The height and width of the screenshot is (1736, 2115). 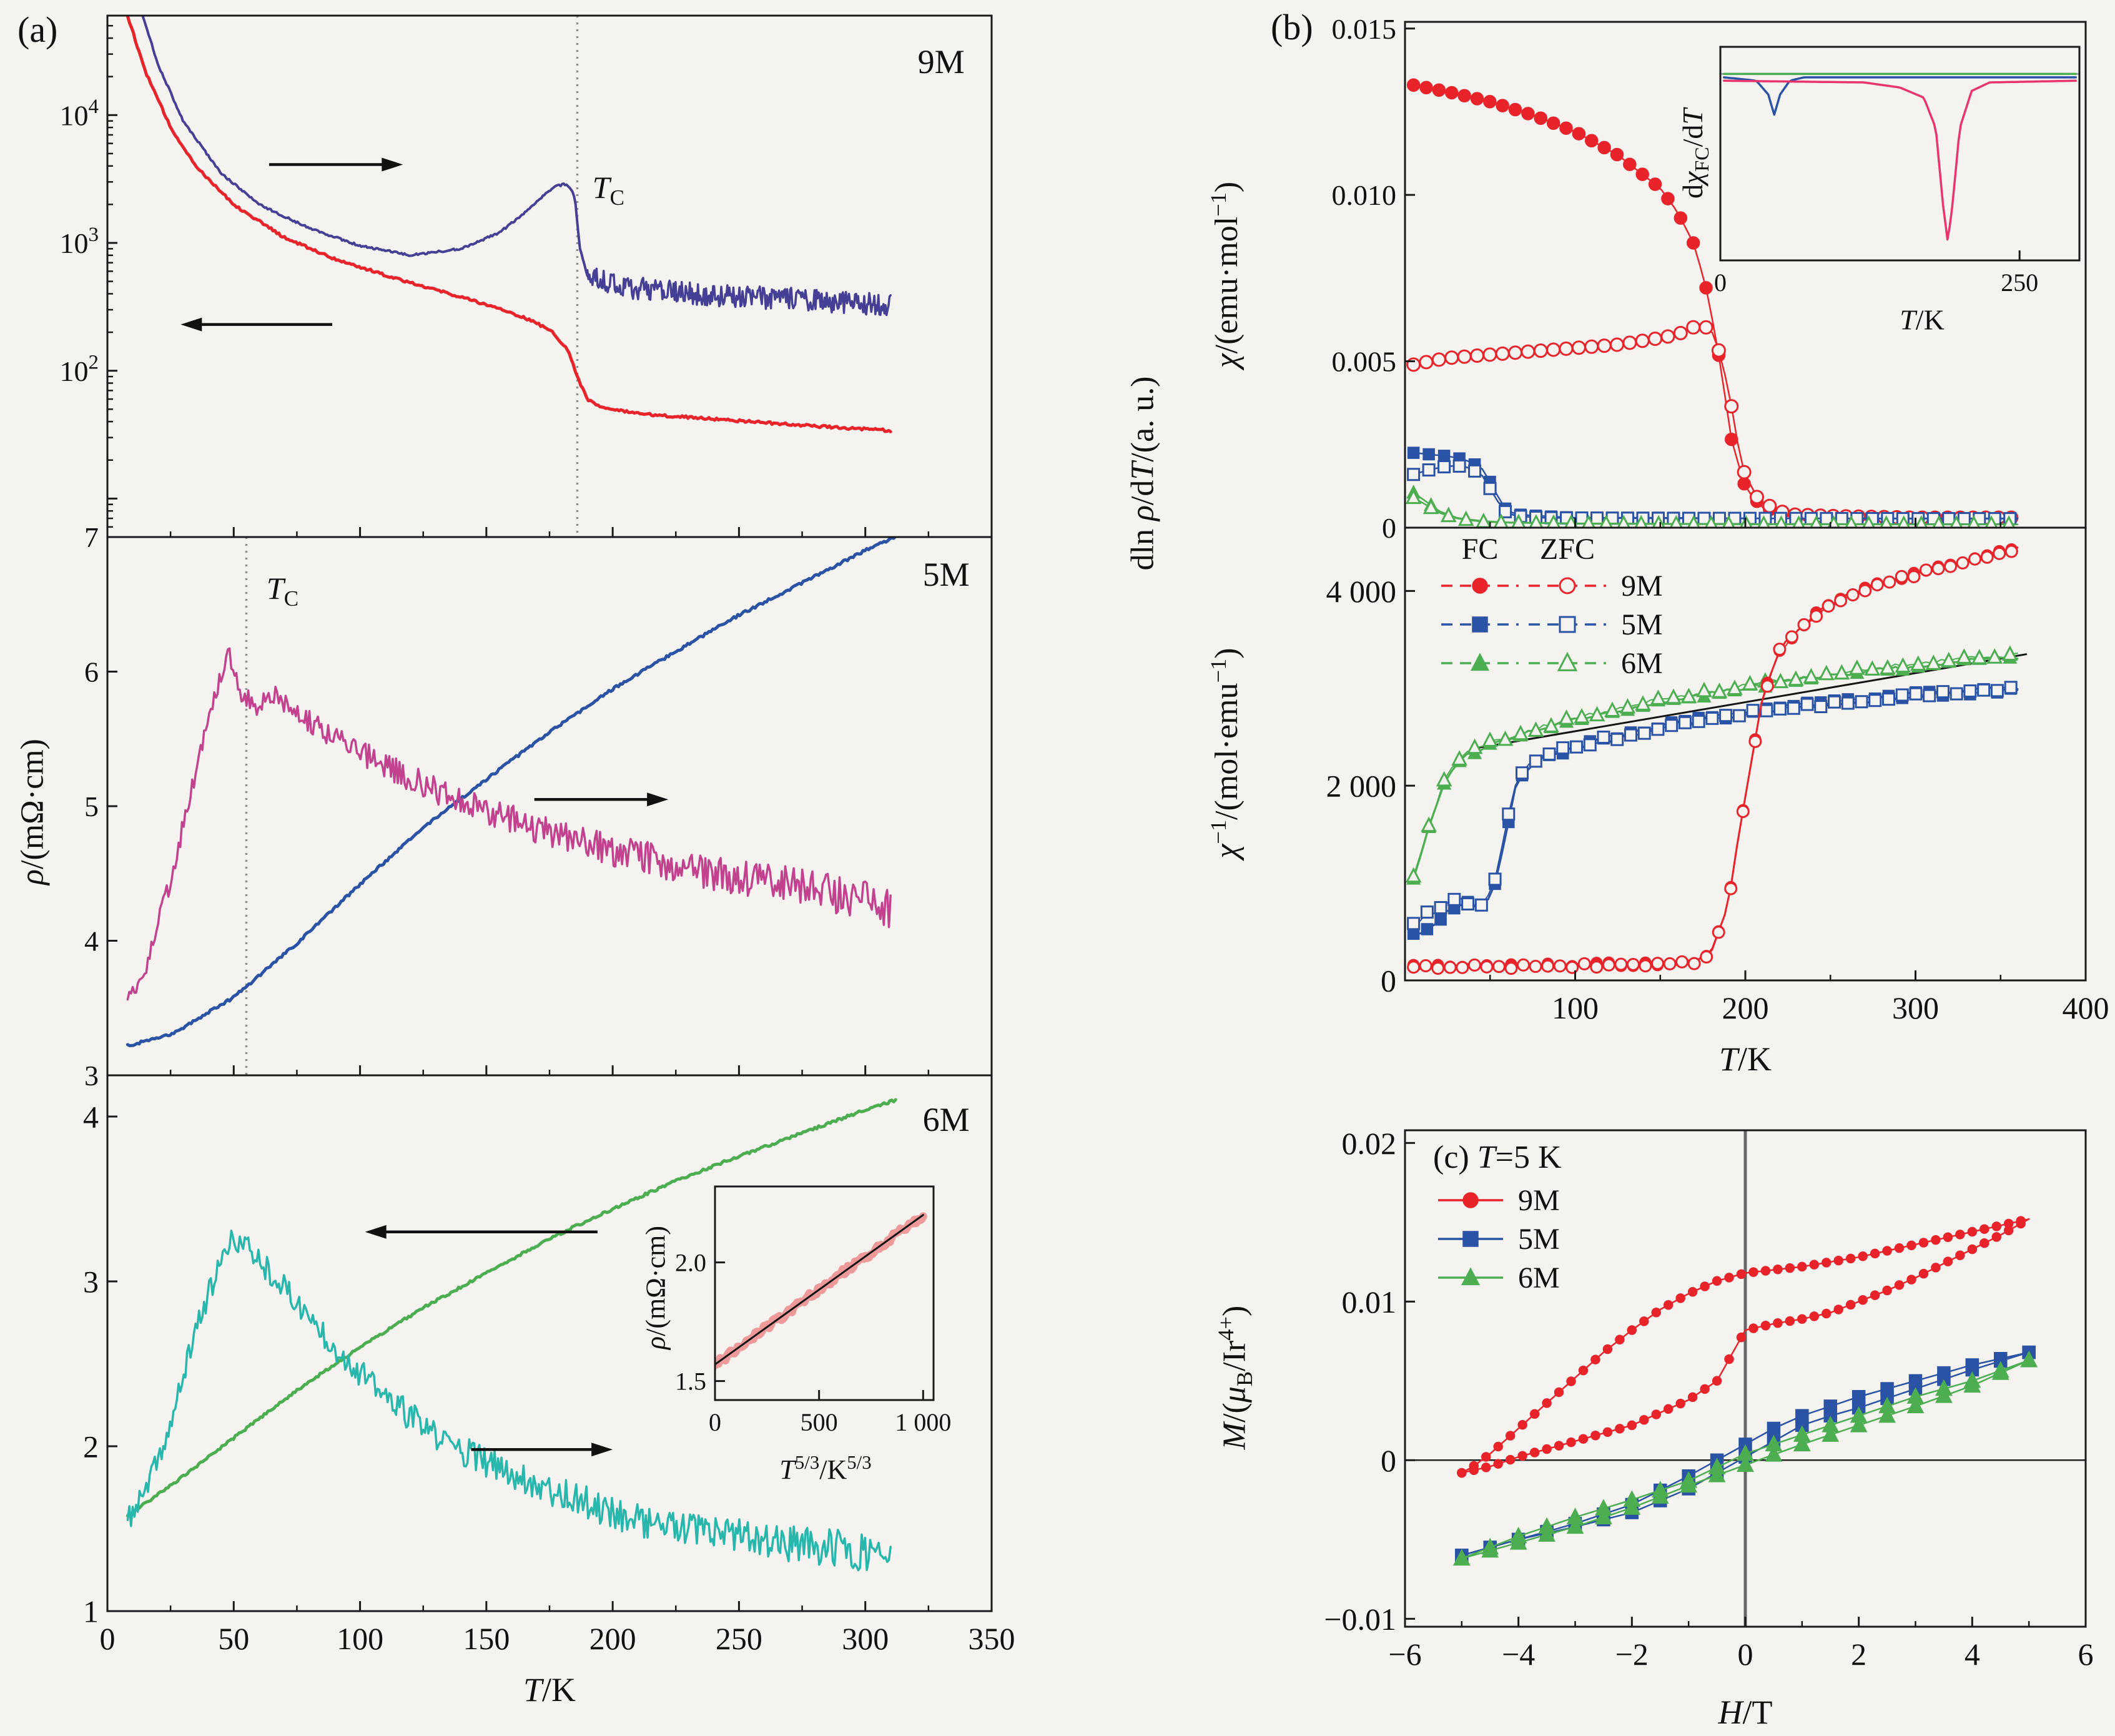 I want to click on legend-fc-zfc: FC ZFC 9M 5M 6M, so click(x=1550, y=607).